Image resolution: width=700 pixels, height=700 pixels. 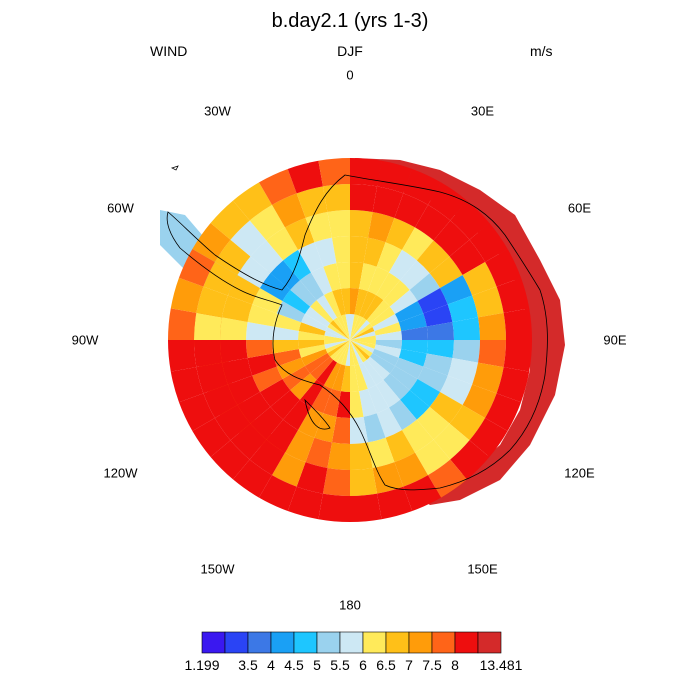 What do you see at coordinates (482, 110) in the screenshot?
I see `longitude-label: 30E` at bounding box center [482, 110].